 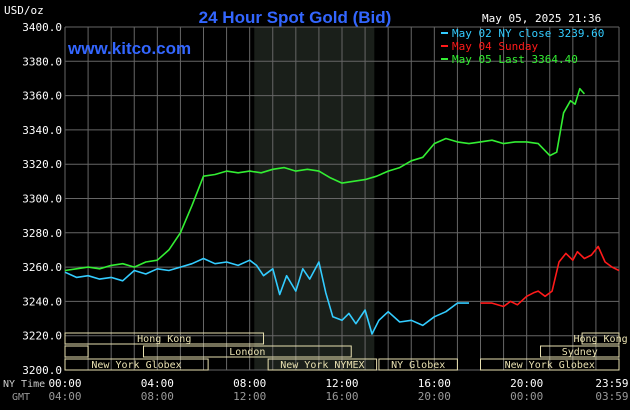 What do you see at coordinates (129, 48) in the screenshot?
I see `watermark: www.kitco.com` at bounding box center [129, 48].